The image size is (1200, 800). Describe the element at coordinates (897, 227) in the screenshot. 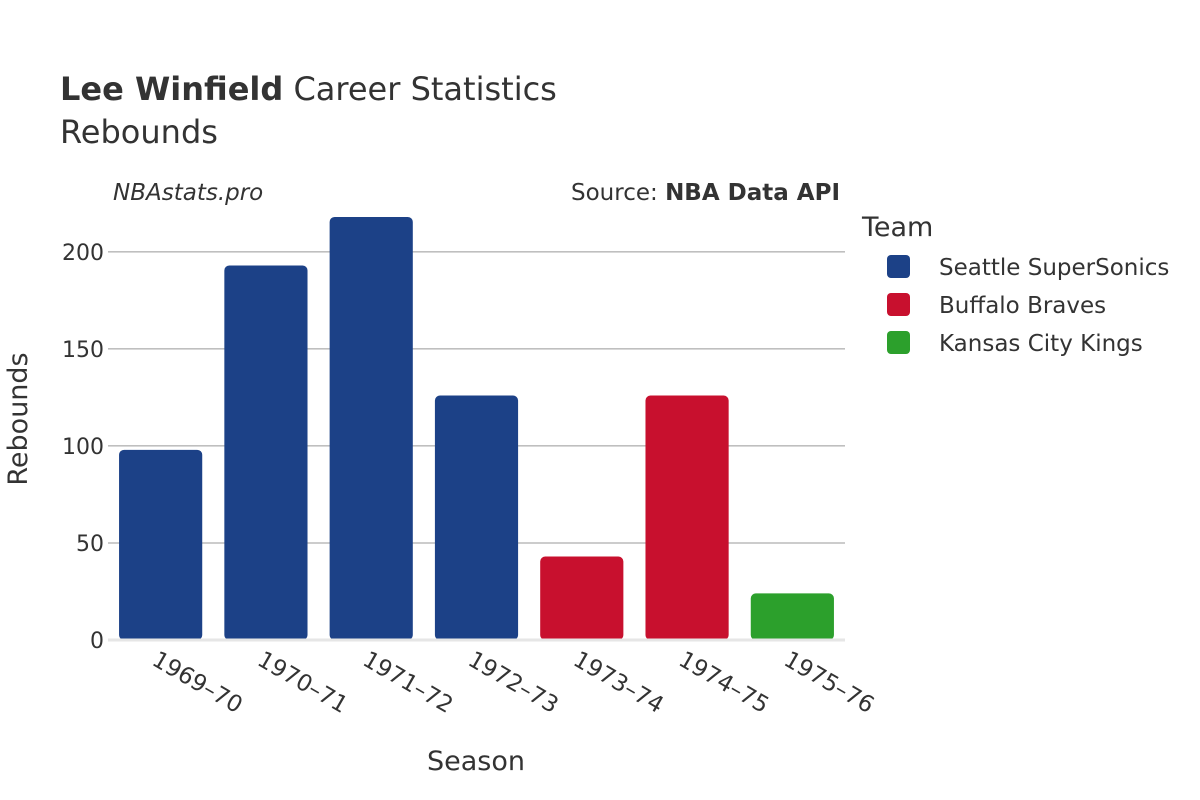

I see `legend-title: Team` at that location.